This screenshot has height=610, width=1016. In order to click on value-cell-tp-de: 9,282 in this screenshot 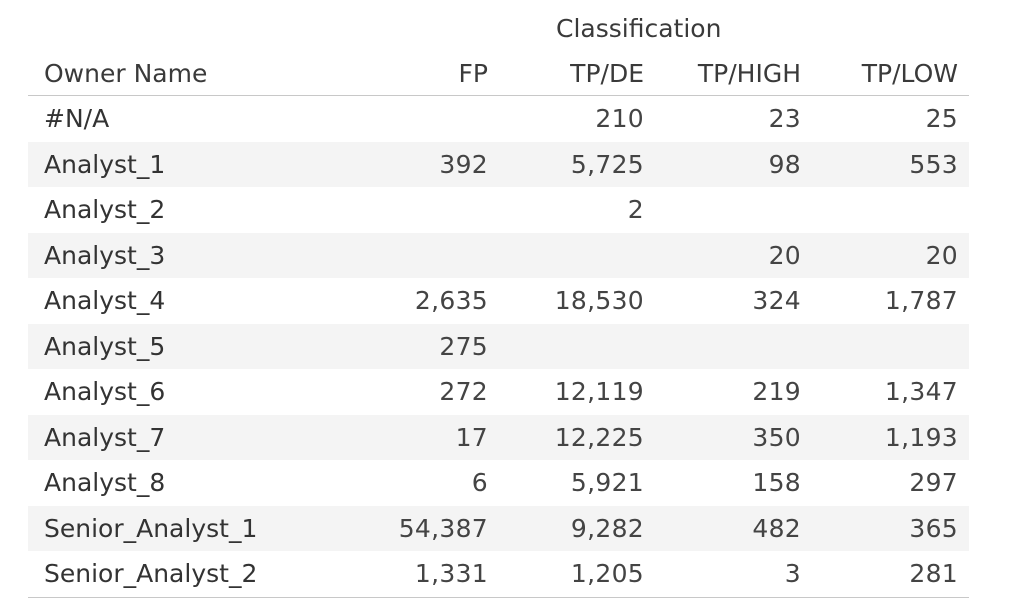, I will do `click(607, 528)`.